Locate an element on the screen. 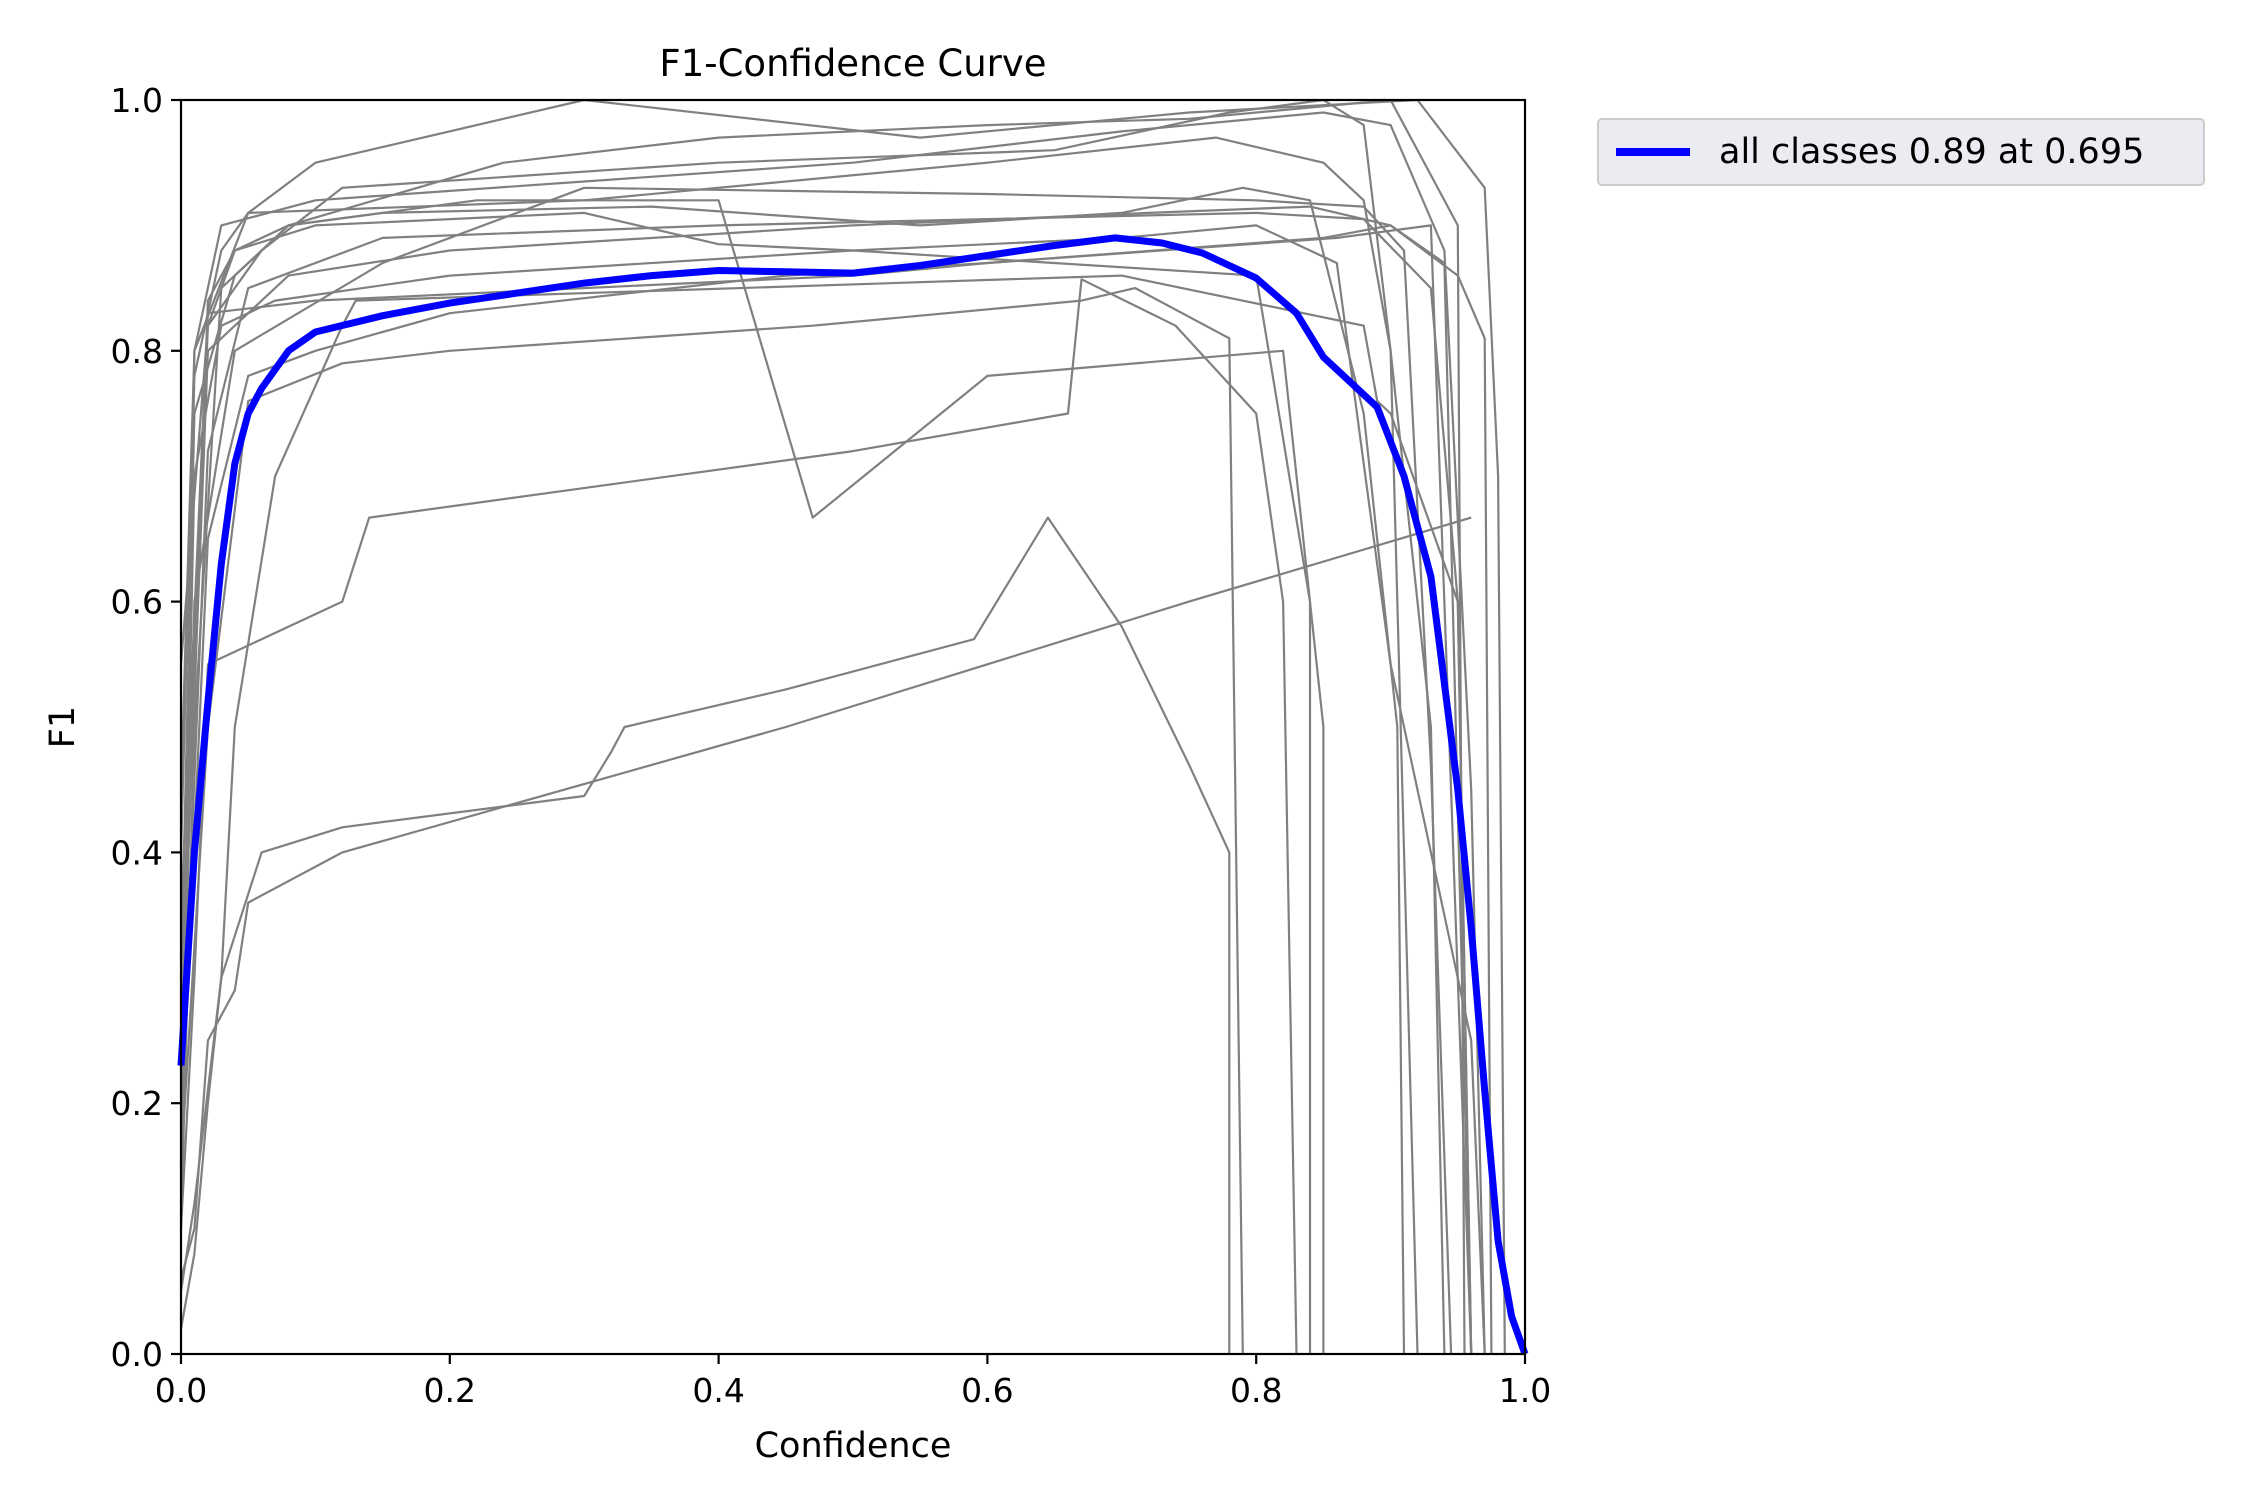  x-tick-label: 1.0 is located at coordinates (1525, 1390).